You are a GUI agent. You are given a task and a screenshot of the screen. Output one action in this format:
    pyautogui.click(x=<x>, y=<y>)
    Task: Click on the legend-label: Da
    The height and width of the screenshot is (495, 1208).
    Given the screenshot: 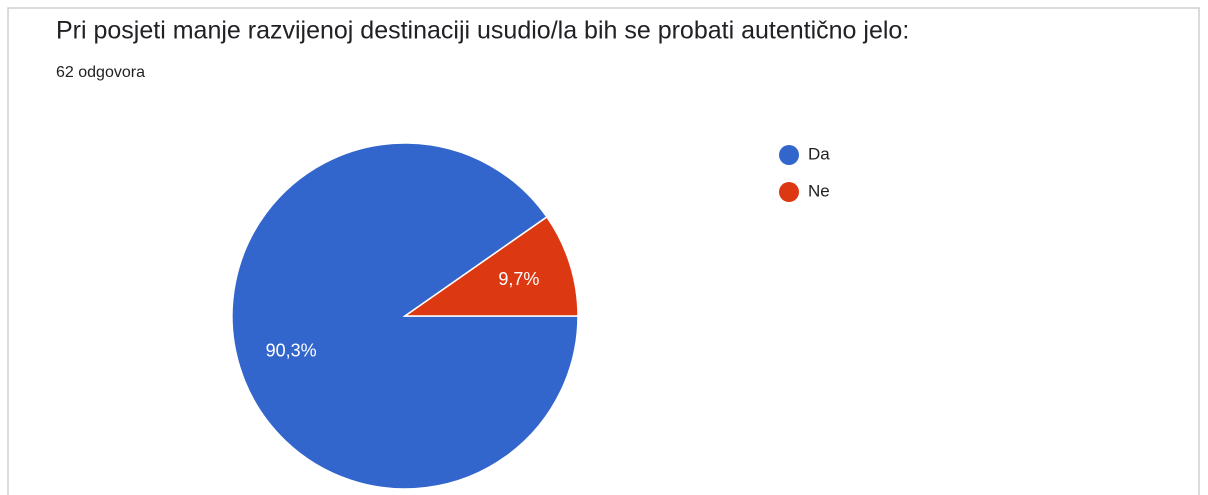 What is the action you would take?
    pyautogui.click(x=819, y=153)
    